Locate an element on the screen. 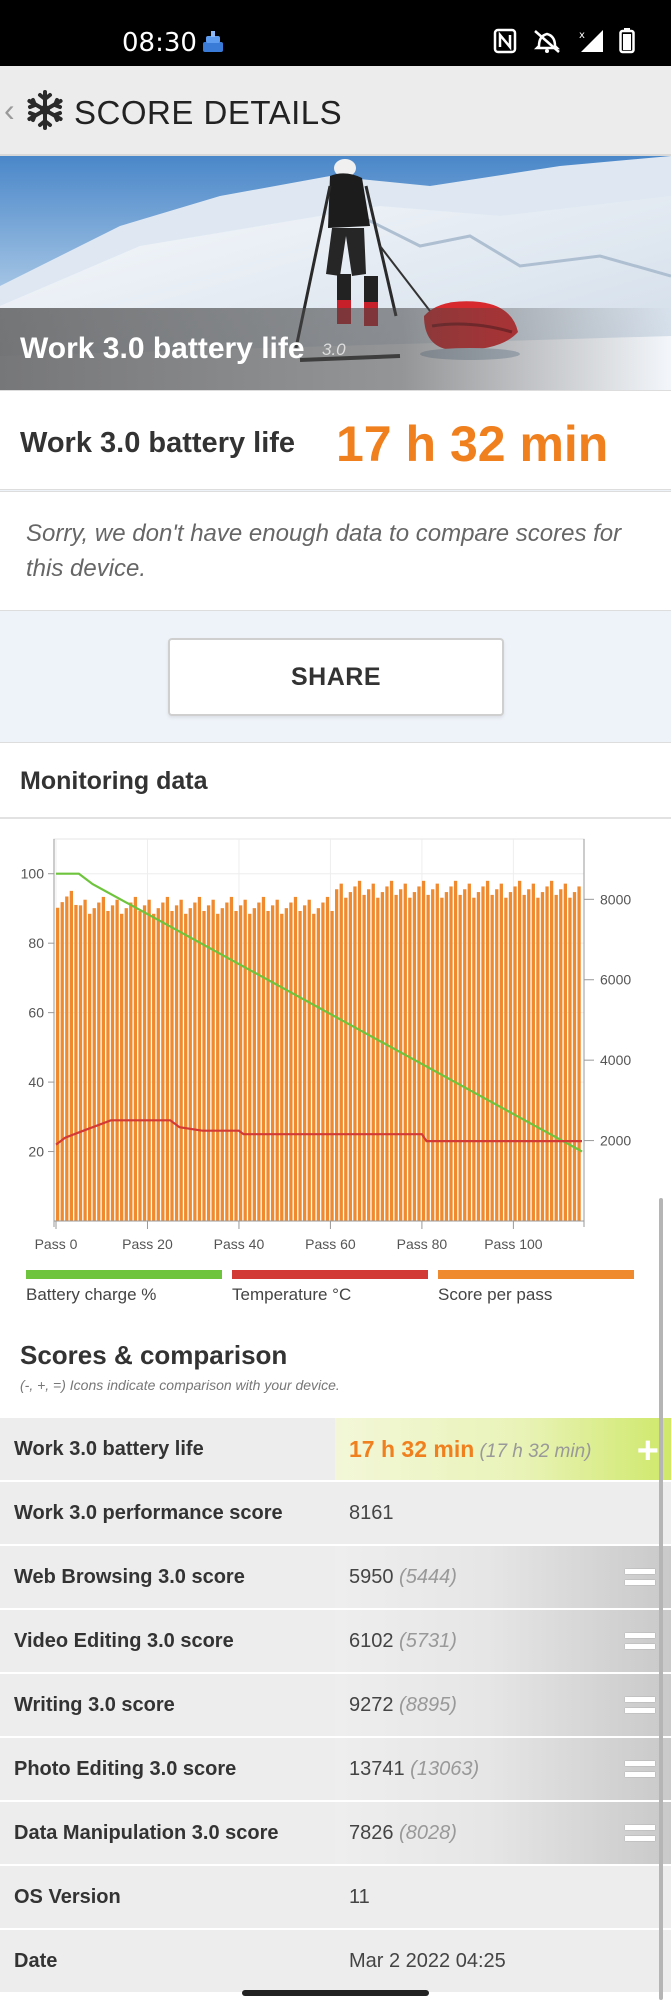 This screenshot has height=2000, width=671. table-row: Data Manipulation 3.0 score 7826 (8028) is located at coordinates (335, 1832).